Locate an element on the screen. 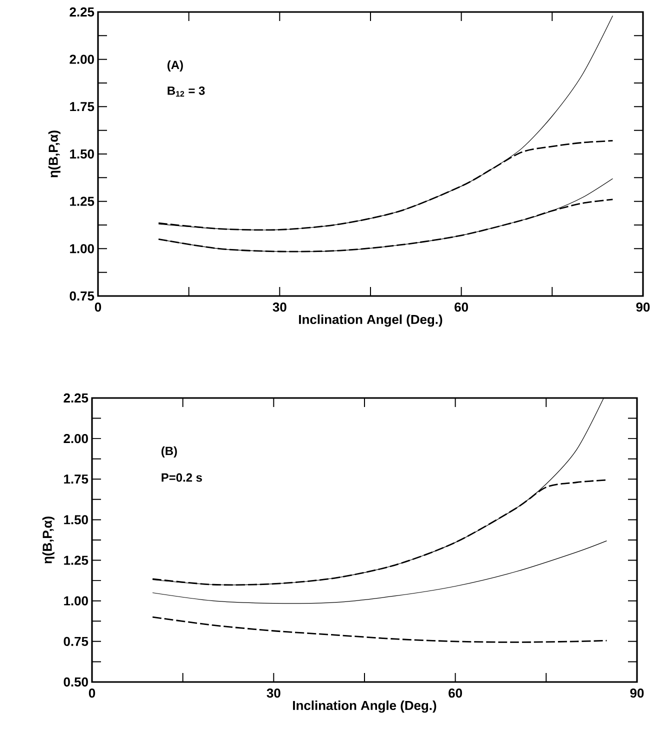  y-tick-label: 0.50 is located at coordinates (76, 682).